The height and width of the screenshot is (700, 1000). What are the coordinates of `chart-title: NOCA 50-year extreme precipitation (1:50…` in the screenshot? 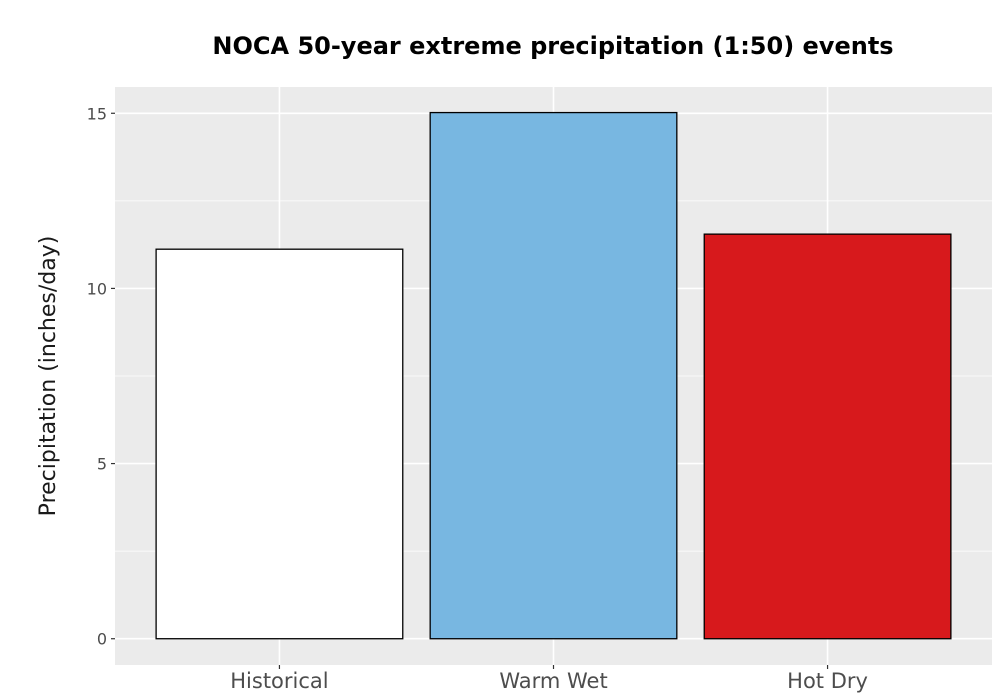 It's located at (552, 46).